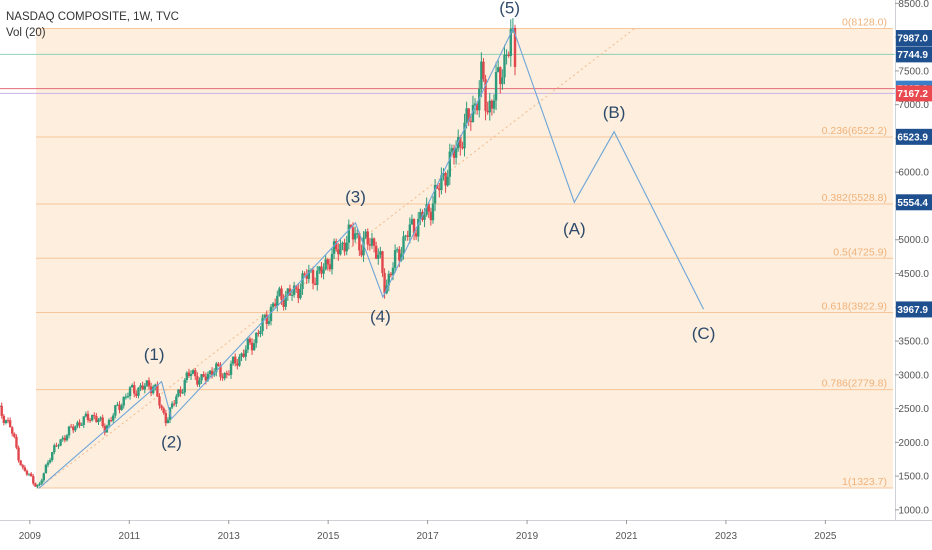  What do you see at coordinates (913, 443) in the screenshot?
I see `price-tick-label: 2000.0` at bounding box center [913, 443].